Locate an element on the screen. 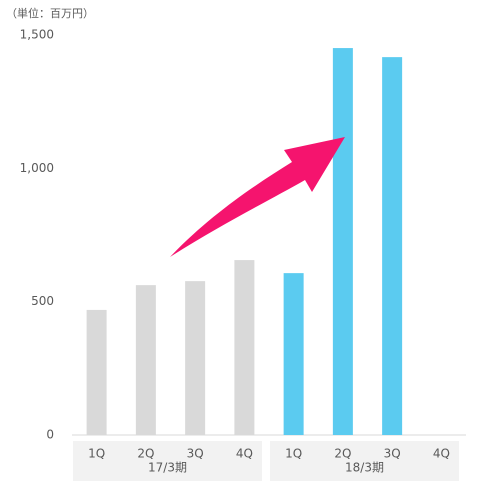 The width and height of the screenshot is (483, 490). unit-label: （単位：百万円） is located at coordinates (50, 13).